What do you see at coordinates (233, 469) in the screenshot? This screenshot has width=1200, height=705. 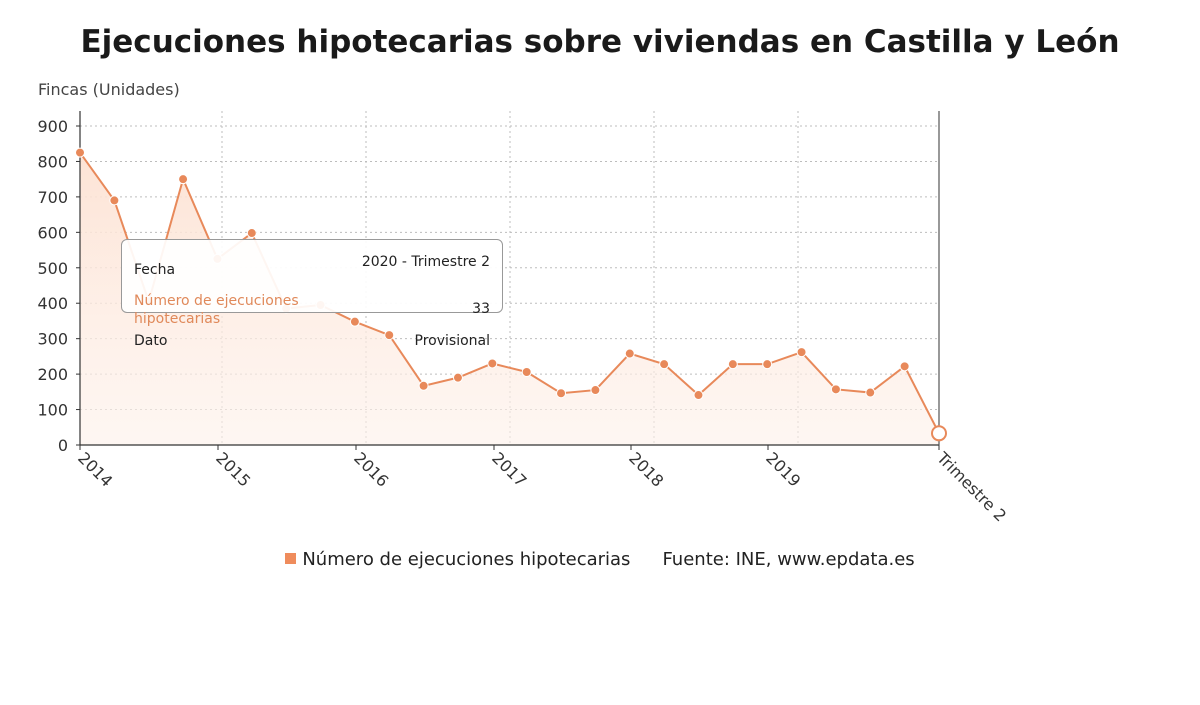 I see `x-tick-label: 2015` at bounding box center [233, 469].